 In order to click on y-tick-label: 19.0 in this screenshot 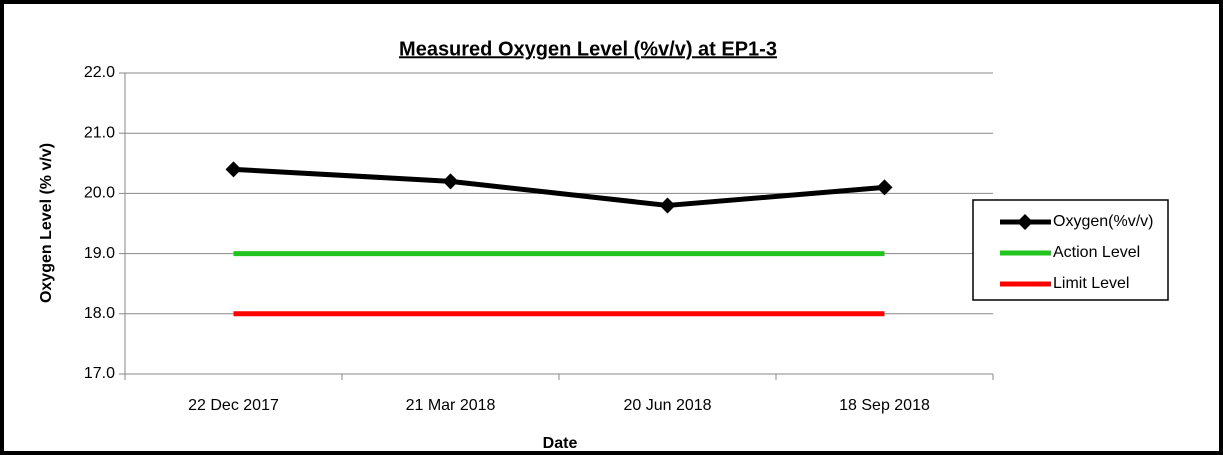, I will do `click(99, 253)`.